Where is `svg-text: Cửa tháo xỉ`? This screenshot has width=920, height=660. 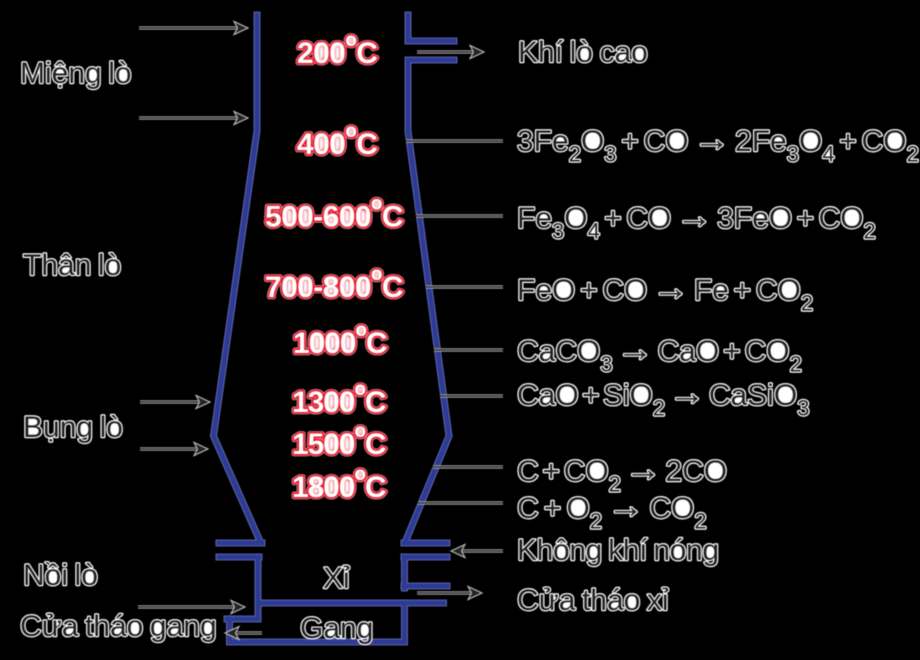
svg-text: Cửa tháo xỉ is located at coordinates (593, 600).